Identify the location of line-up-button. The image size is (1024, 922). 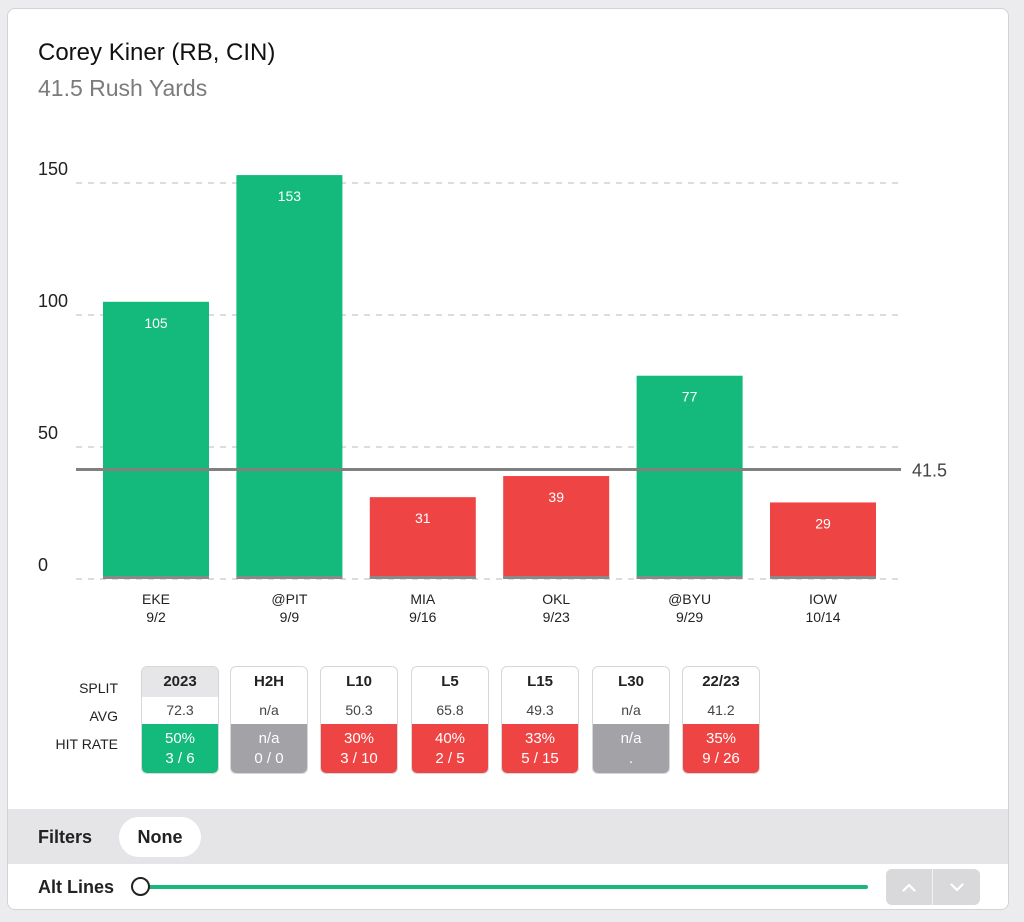
(909, 887).